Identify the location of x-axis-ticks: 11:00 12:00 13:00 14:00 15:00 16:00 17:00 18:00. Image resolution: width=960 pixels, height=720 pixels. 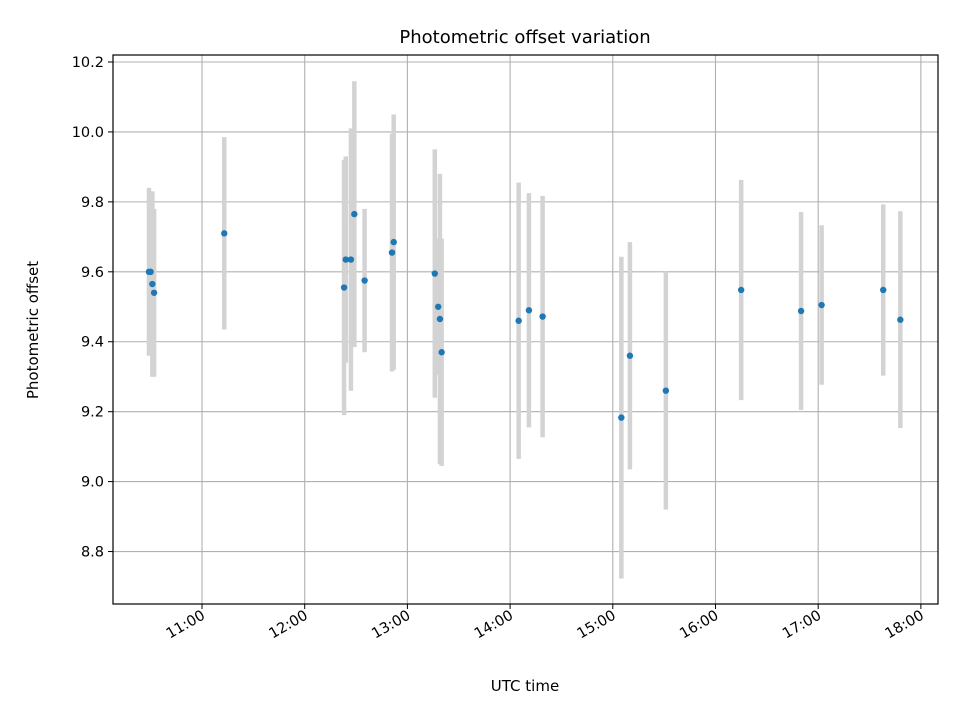
(545, 623).